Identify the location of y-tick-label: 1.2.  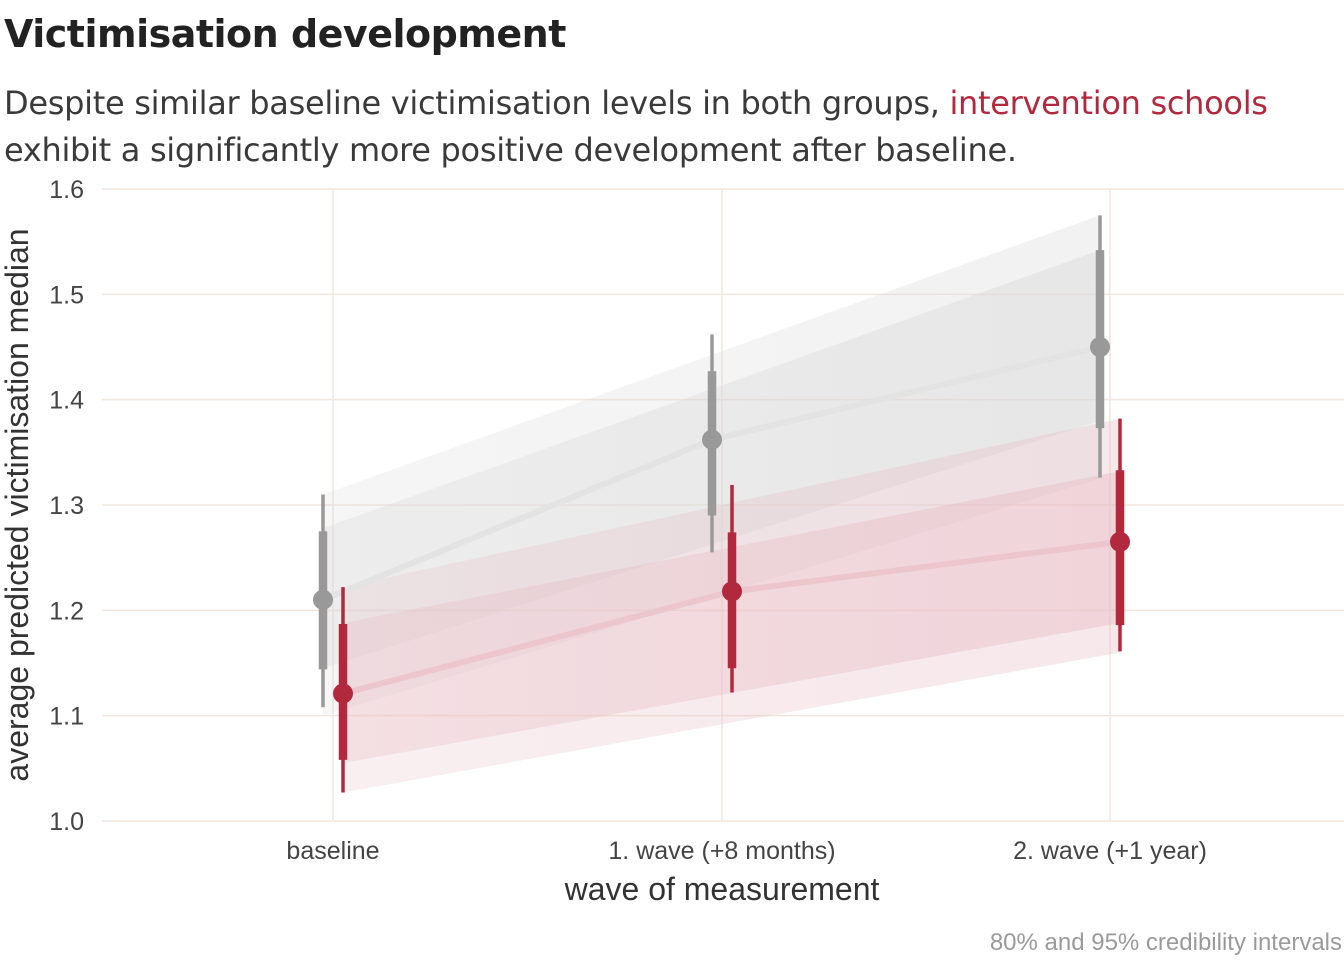
(66, 611).